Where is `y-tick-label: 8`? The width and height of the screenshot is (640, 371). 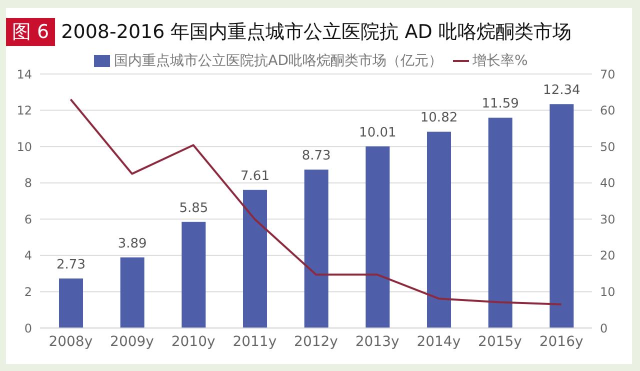 y-tick-label: 8 is located at coordinates (28, 183).